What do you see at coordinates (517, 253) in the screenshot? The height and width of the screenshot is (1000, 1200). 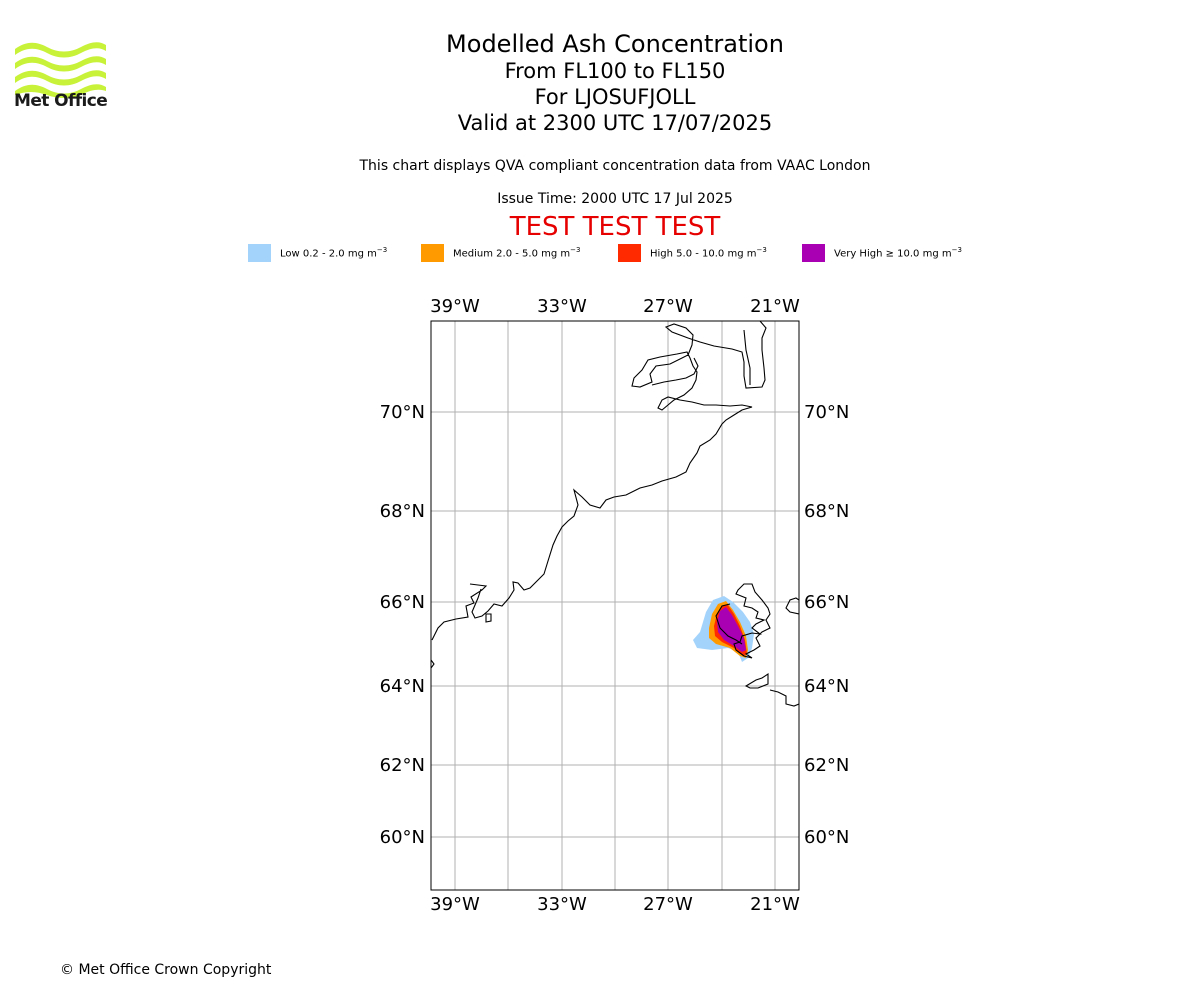 I see `legend-label-medium: Medium 2.0 - 5.0 mg m−3` at bounding box center [517, 253].